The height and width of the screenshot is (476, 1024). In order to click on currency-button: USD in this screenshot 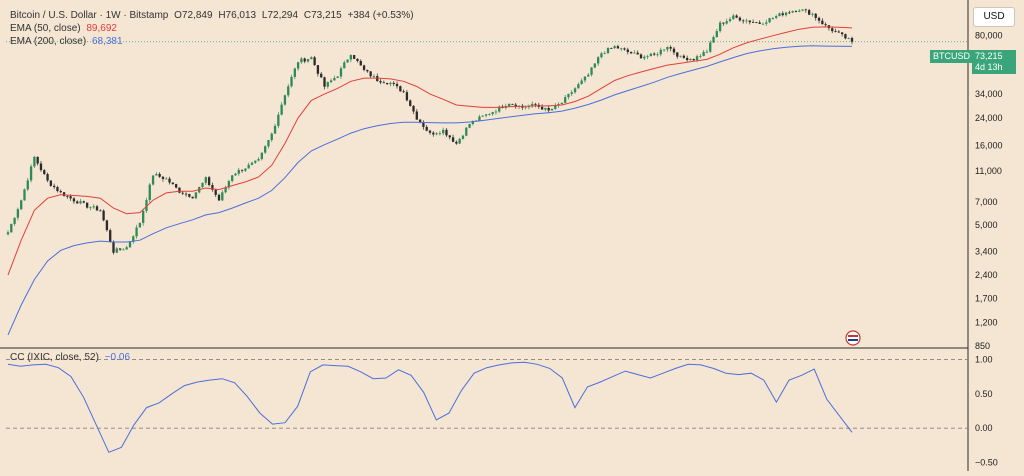, I will do `click(994, 17)`.